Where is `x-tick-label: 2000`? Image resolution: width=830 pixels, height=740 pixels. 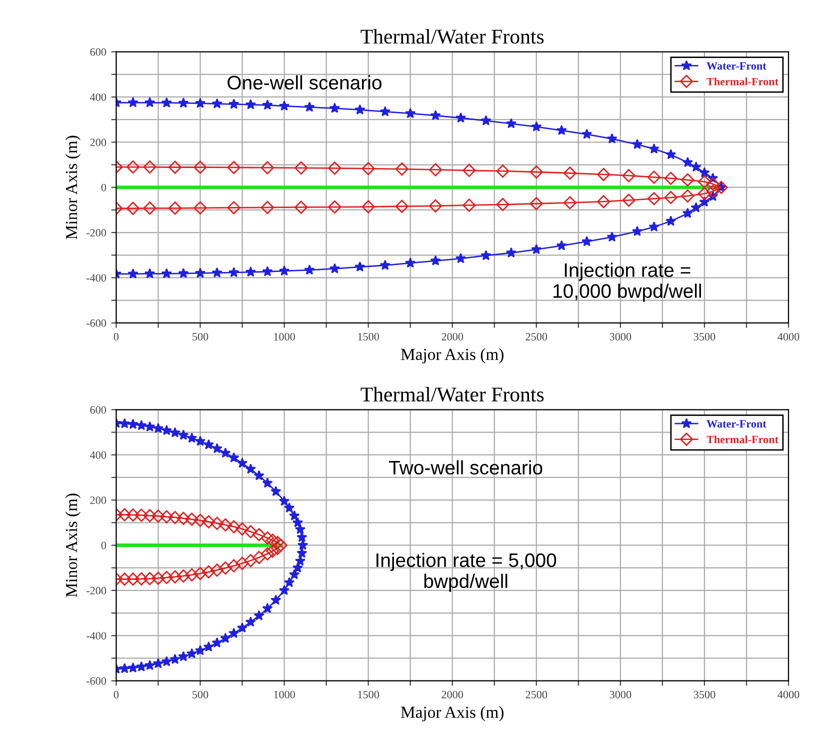 x-tick-label: 2000 is located at coordinates (453, 336).